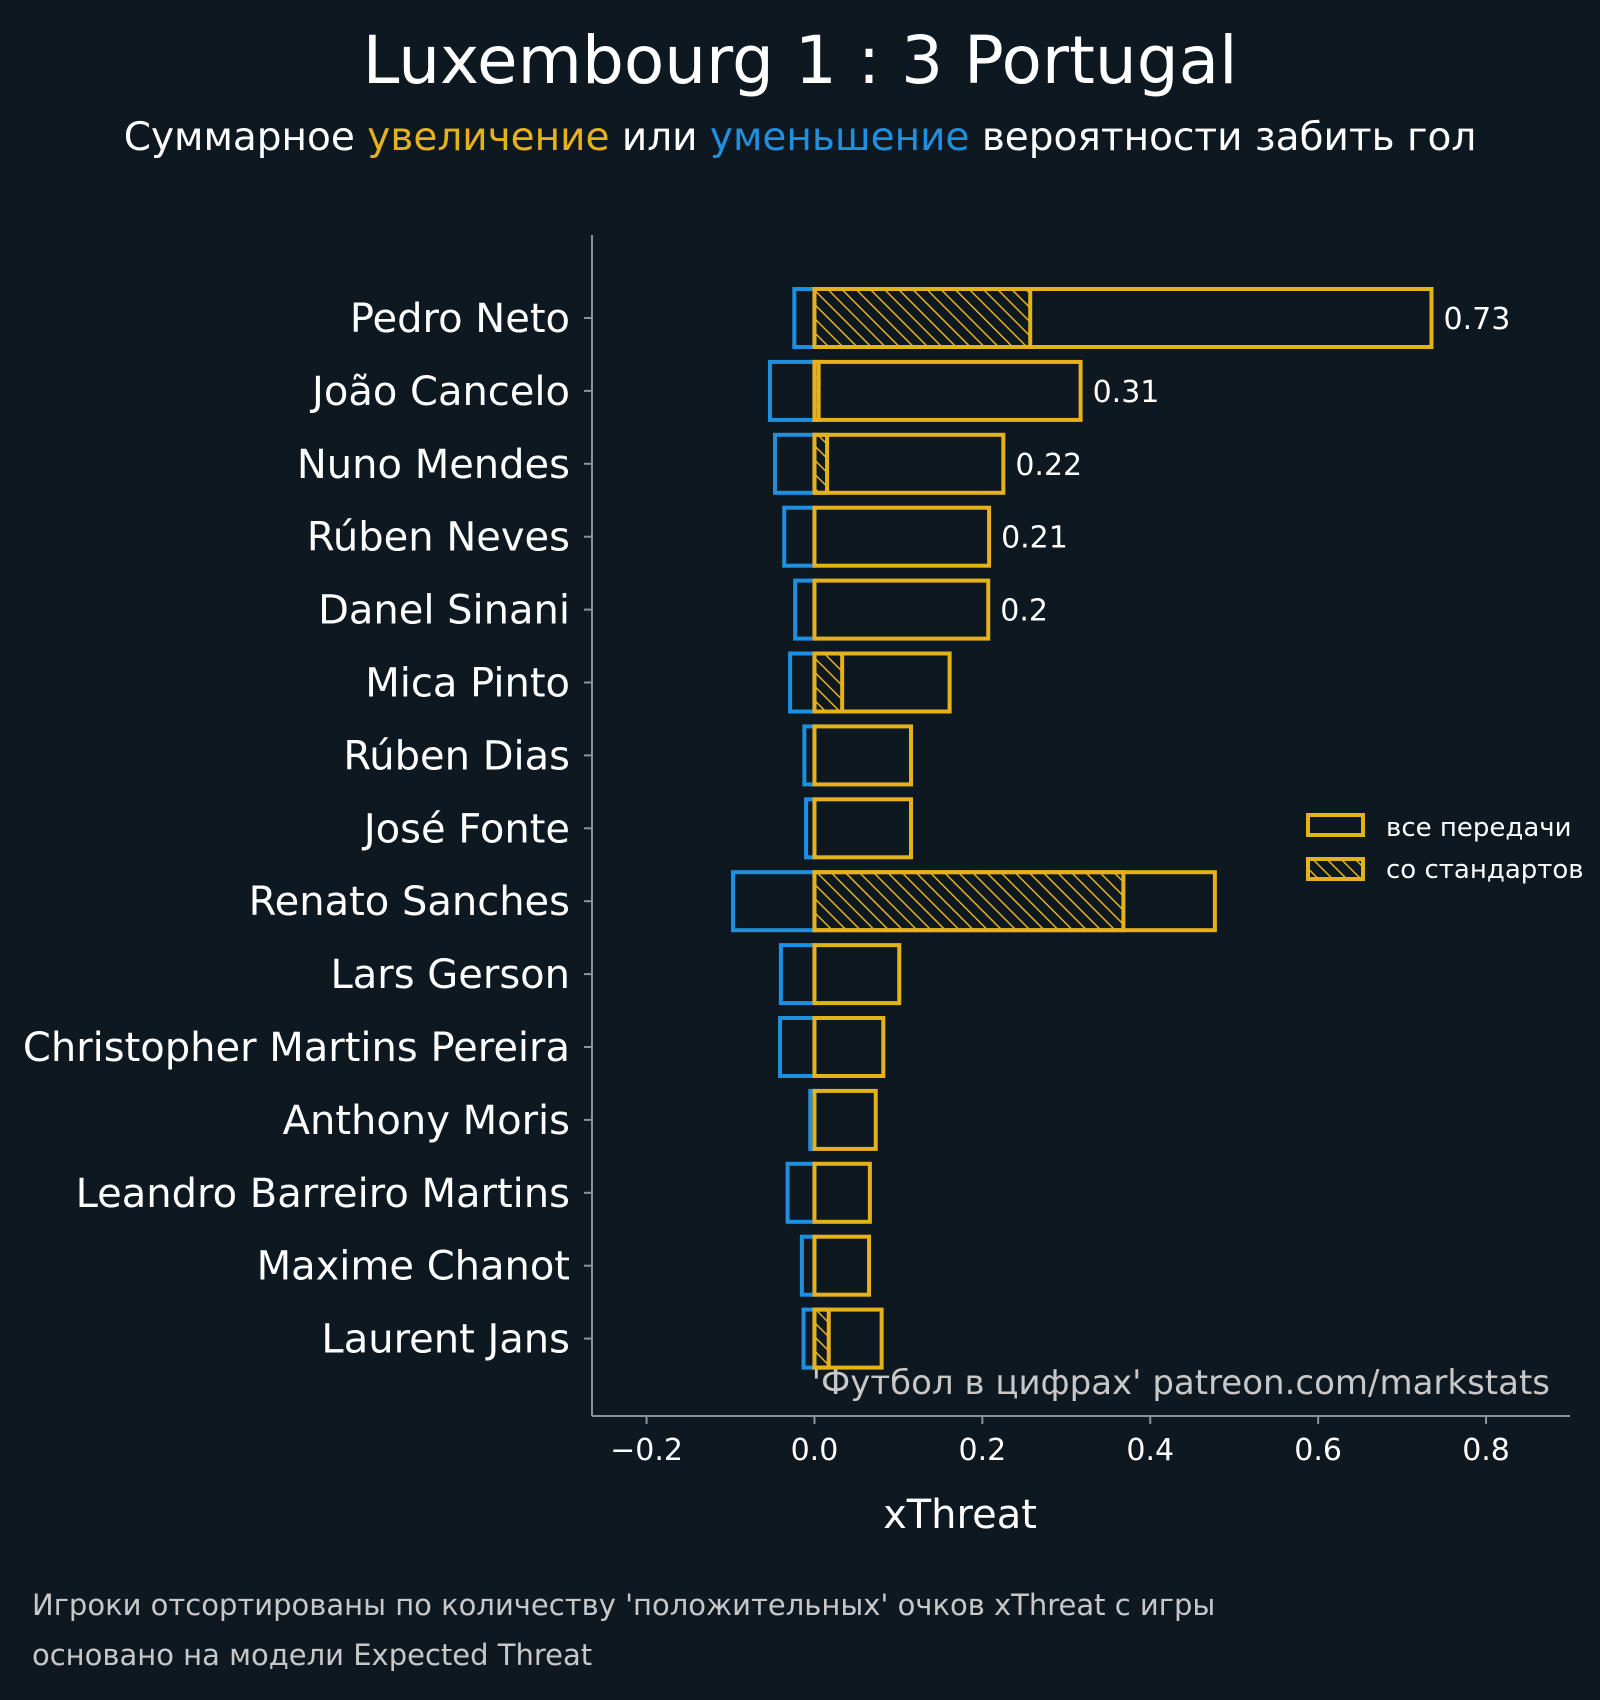  I want to click on x-tick-label: −0.2, so click(646, 1450).